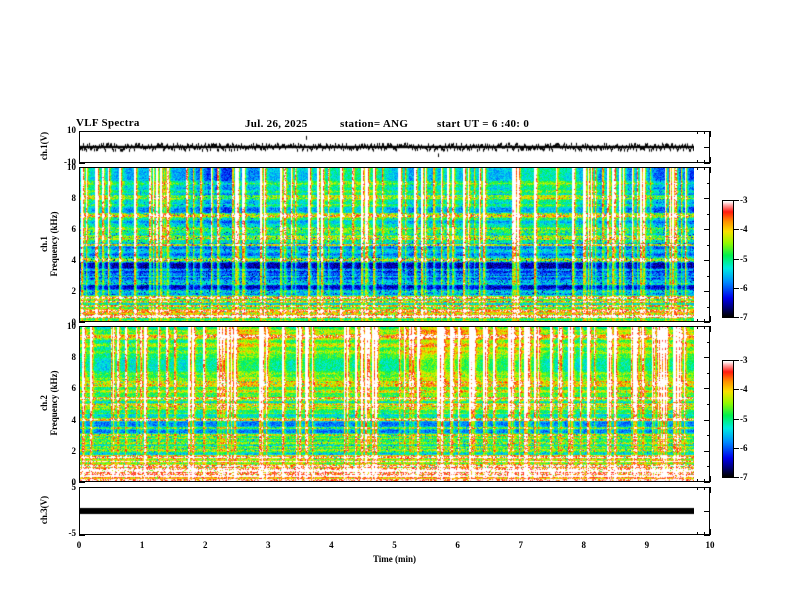  I want to click on figure-date: Jul. 26, 2025, so click(276, 124).